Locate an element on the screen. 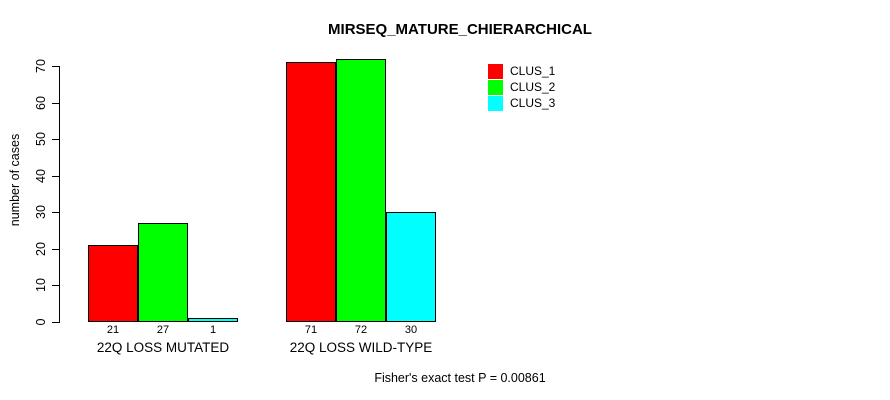  y-axis-tick-label: 70 is located at coordinates (41, 66).